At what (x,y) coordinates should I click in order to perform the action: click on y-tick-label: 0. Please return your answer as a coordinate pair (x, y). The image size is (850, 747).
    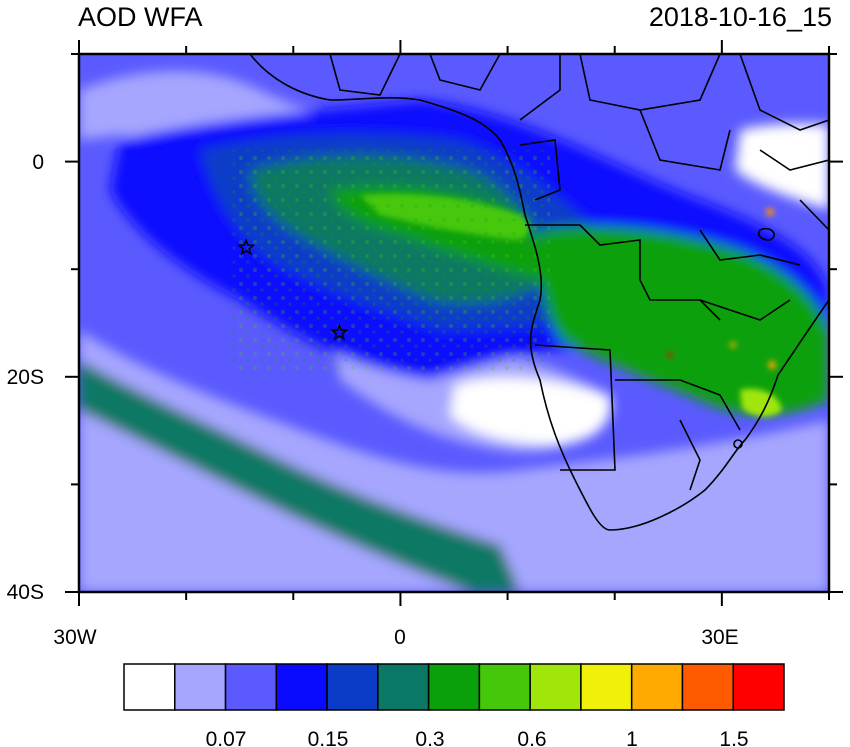
    Looking at the image, I should click on (38, 162).